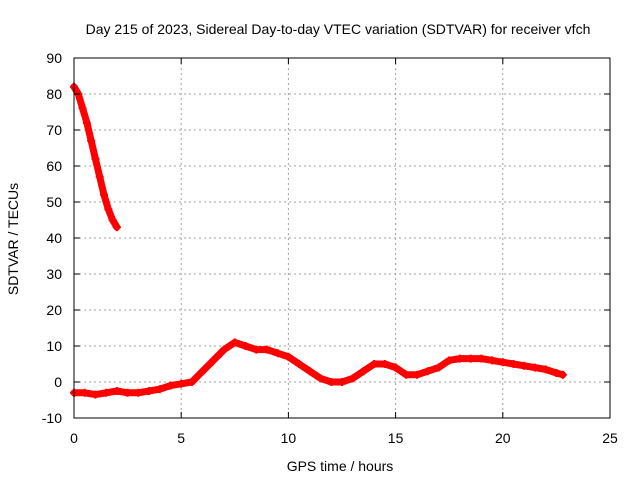 This screenshot has width=640, height=480. Describe the element at coordinates (54, 310) in the screenshot. I see `y-tick-label: 20` at that location.